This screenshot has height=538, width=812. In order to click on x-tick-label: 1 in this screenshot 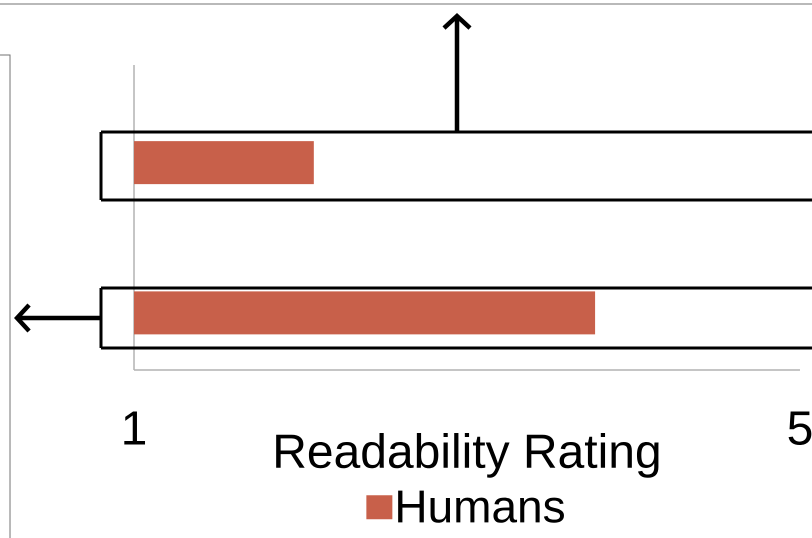, I will do `click(135, 428)`.